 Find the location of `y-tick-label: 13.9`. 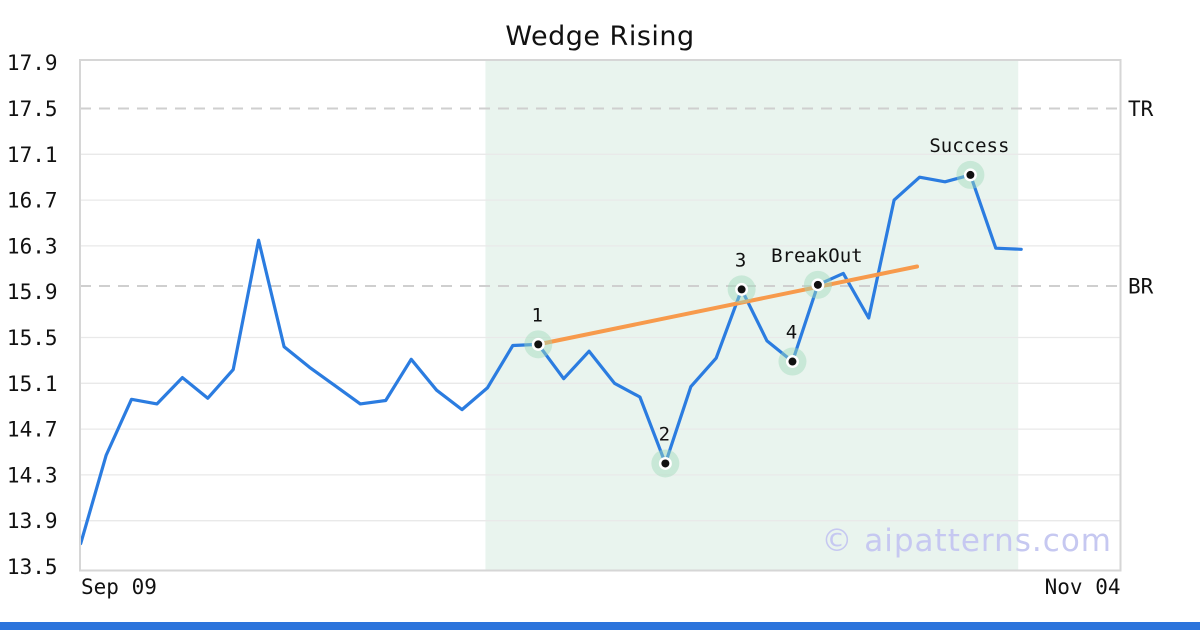

y-tick-label: 13.9 is located at coordinates (32, 521).